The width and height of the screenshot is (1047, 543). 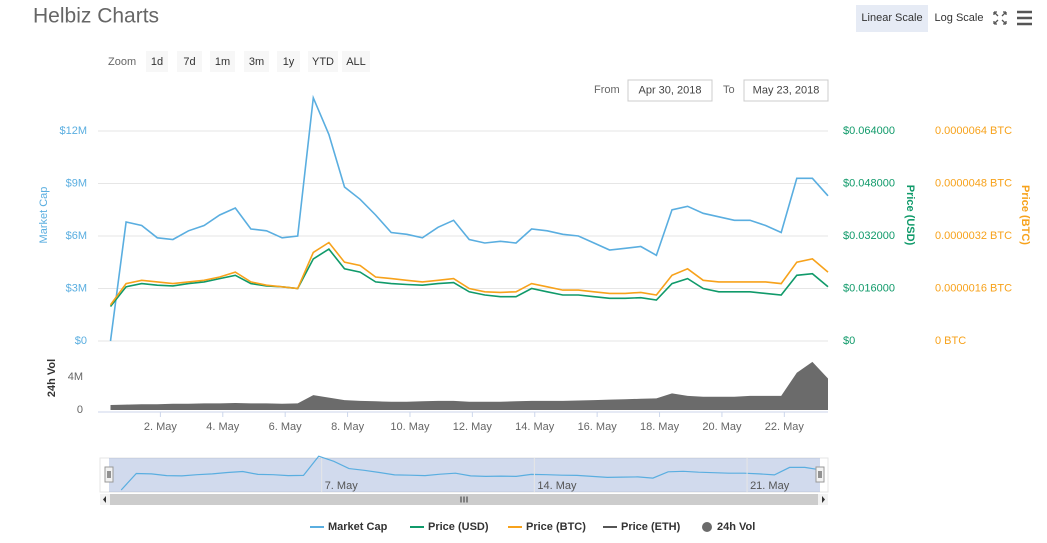 What do you see at coordinates (80, 410) in the screenshot?
I see `volume-tick-label: 0` at bounding box center [80, 410].